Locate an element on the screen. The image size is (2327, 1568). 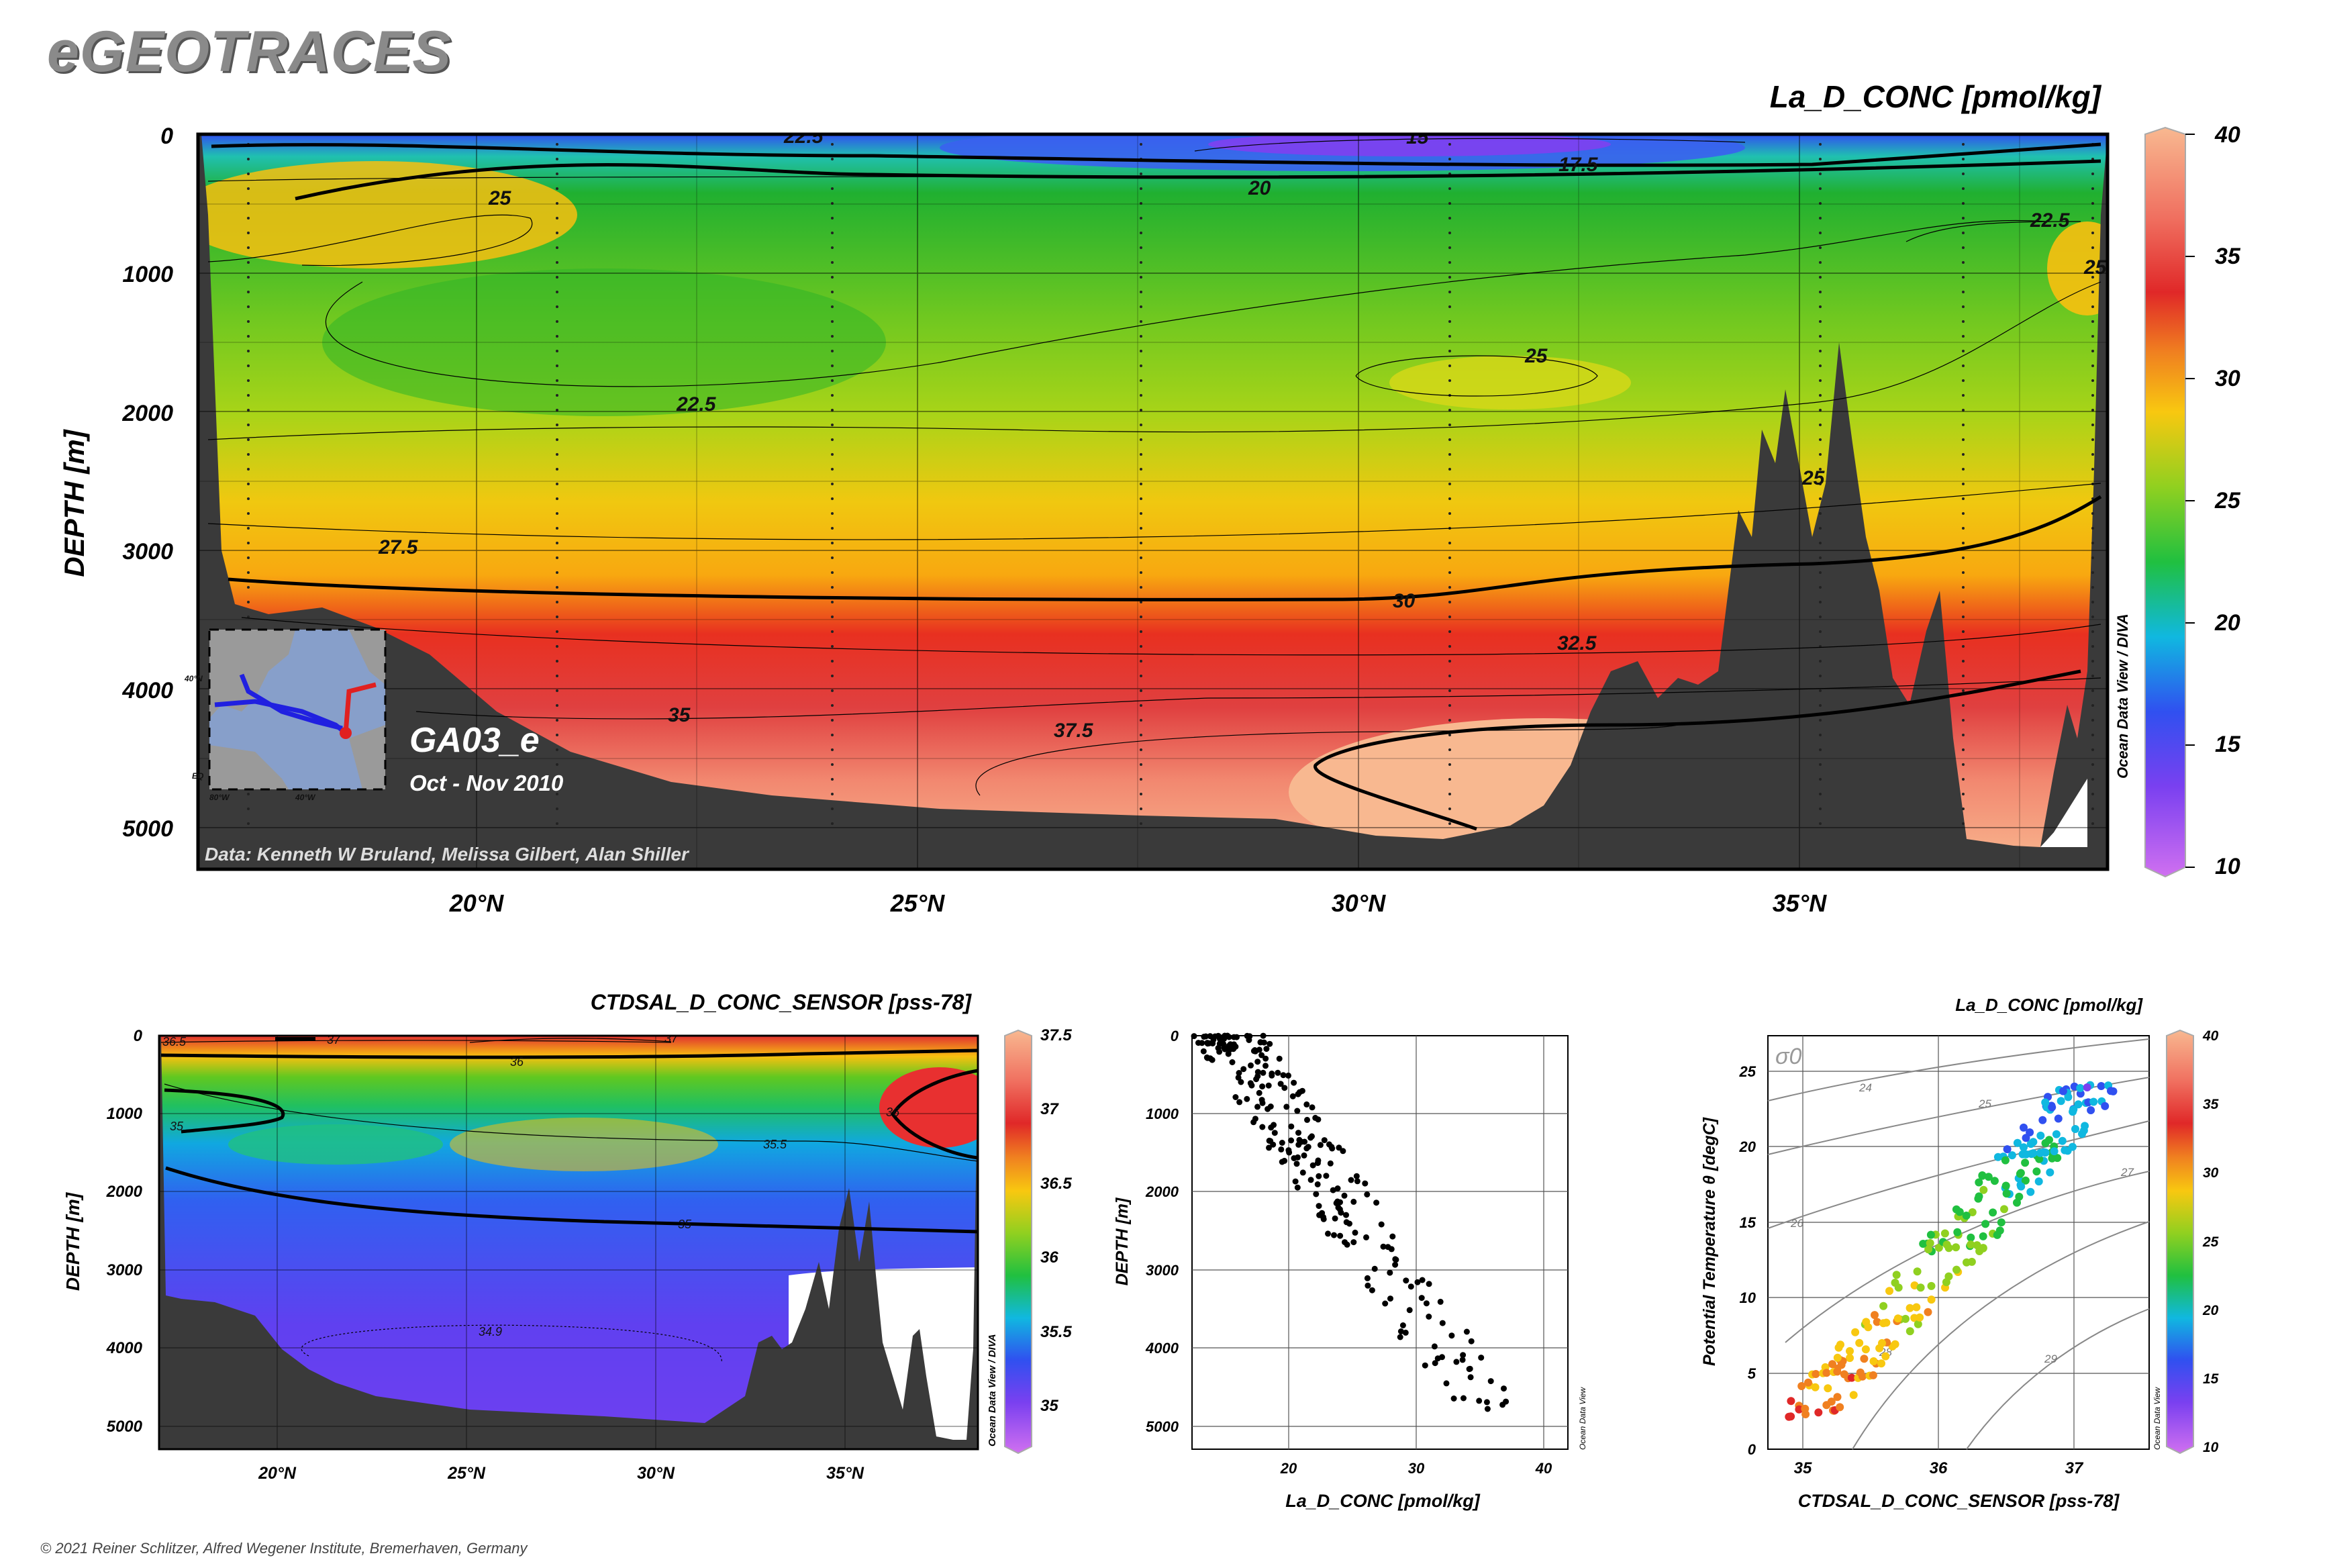
contour-label: 27.5 is located at coordinates (398, 547).